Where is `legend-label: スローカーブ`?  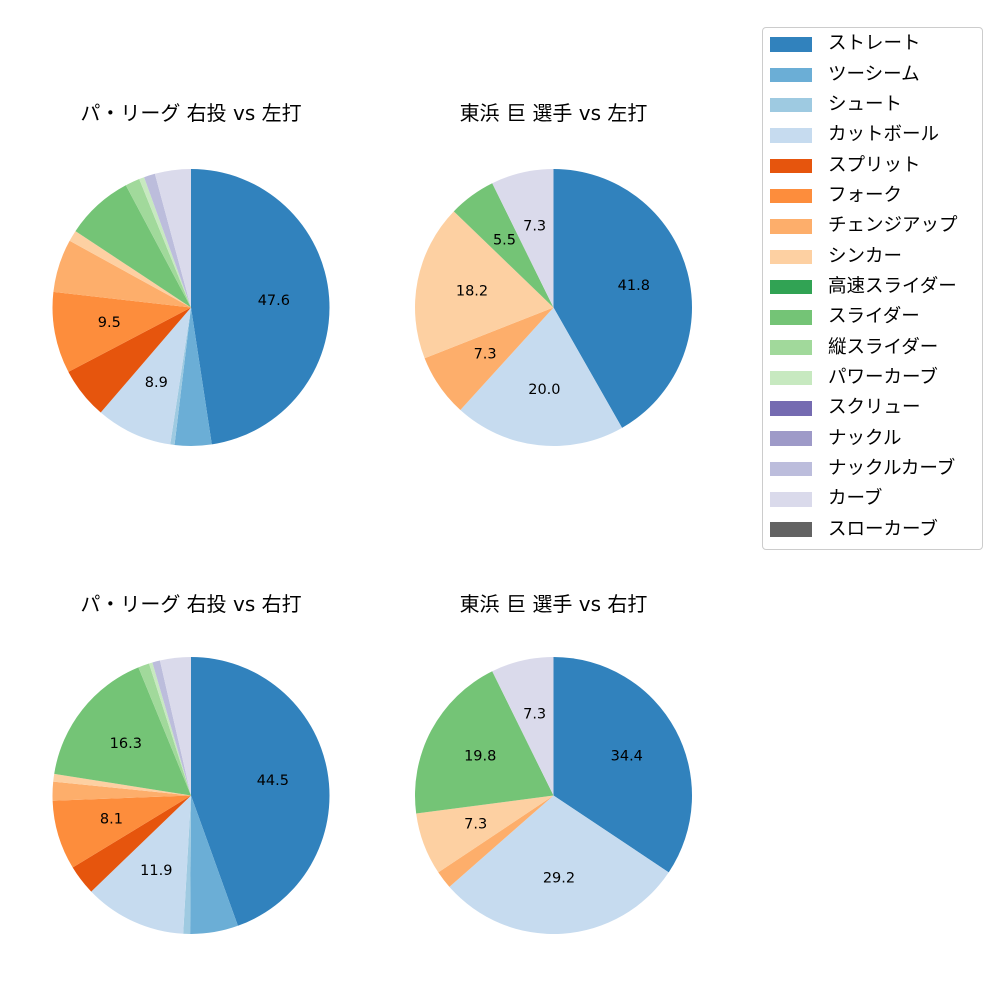
legend-label: スローカーブ is located at coordinates (883, 529).